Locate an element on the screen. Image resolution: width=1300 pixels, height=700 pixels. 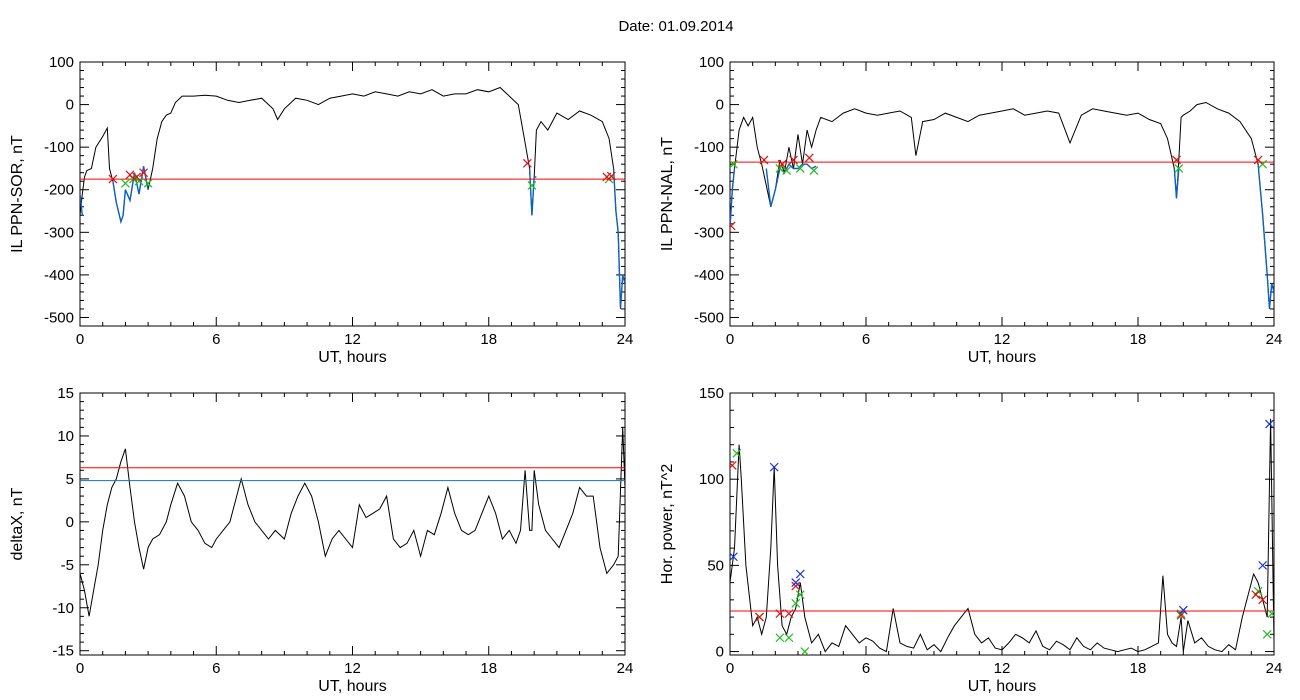
y-tick-label: 50 is located at coordinates (715, 565).